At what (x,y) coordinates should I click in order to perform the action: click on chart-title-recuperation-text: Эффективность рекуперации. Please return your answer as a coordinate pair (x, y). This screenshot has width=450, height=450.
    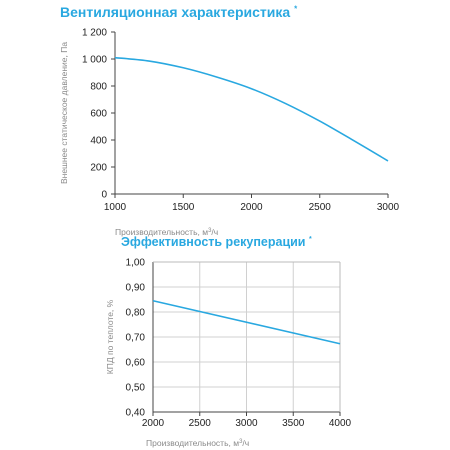
    Looking at the image, I should click on (213, 242).